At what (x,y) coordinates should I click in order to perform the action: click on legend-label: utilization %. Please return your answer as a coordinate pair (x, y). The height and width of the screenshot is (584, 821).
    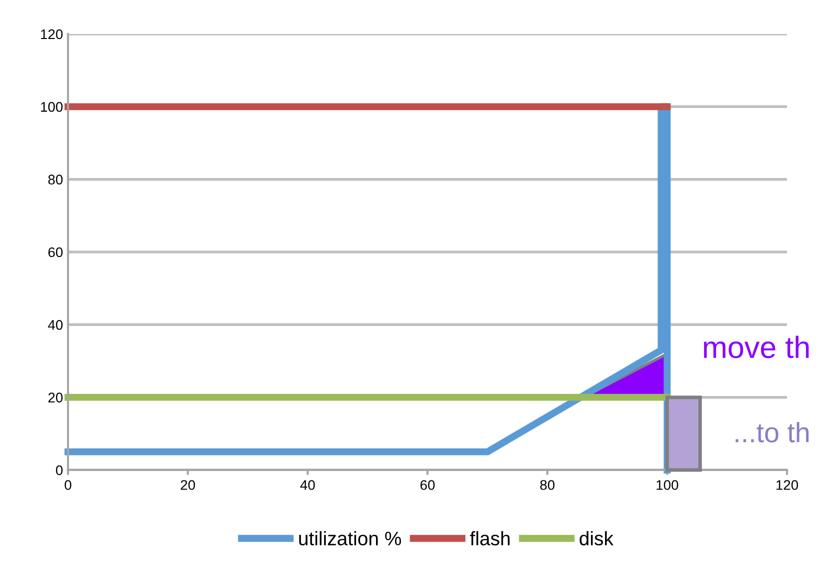
    Looking at the image, I should click on (350, 538).